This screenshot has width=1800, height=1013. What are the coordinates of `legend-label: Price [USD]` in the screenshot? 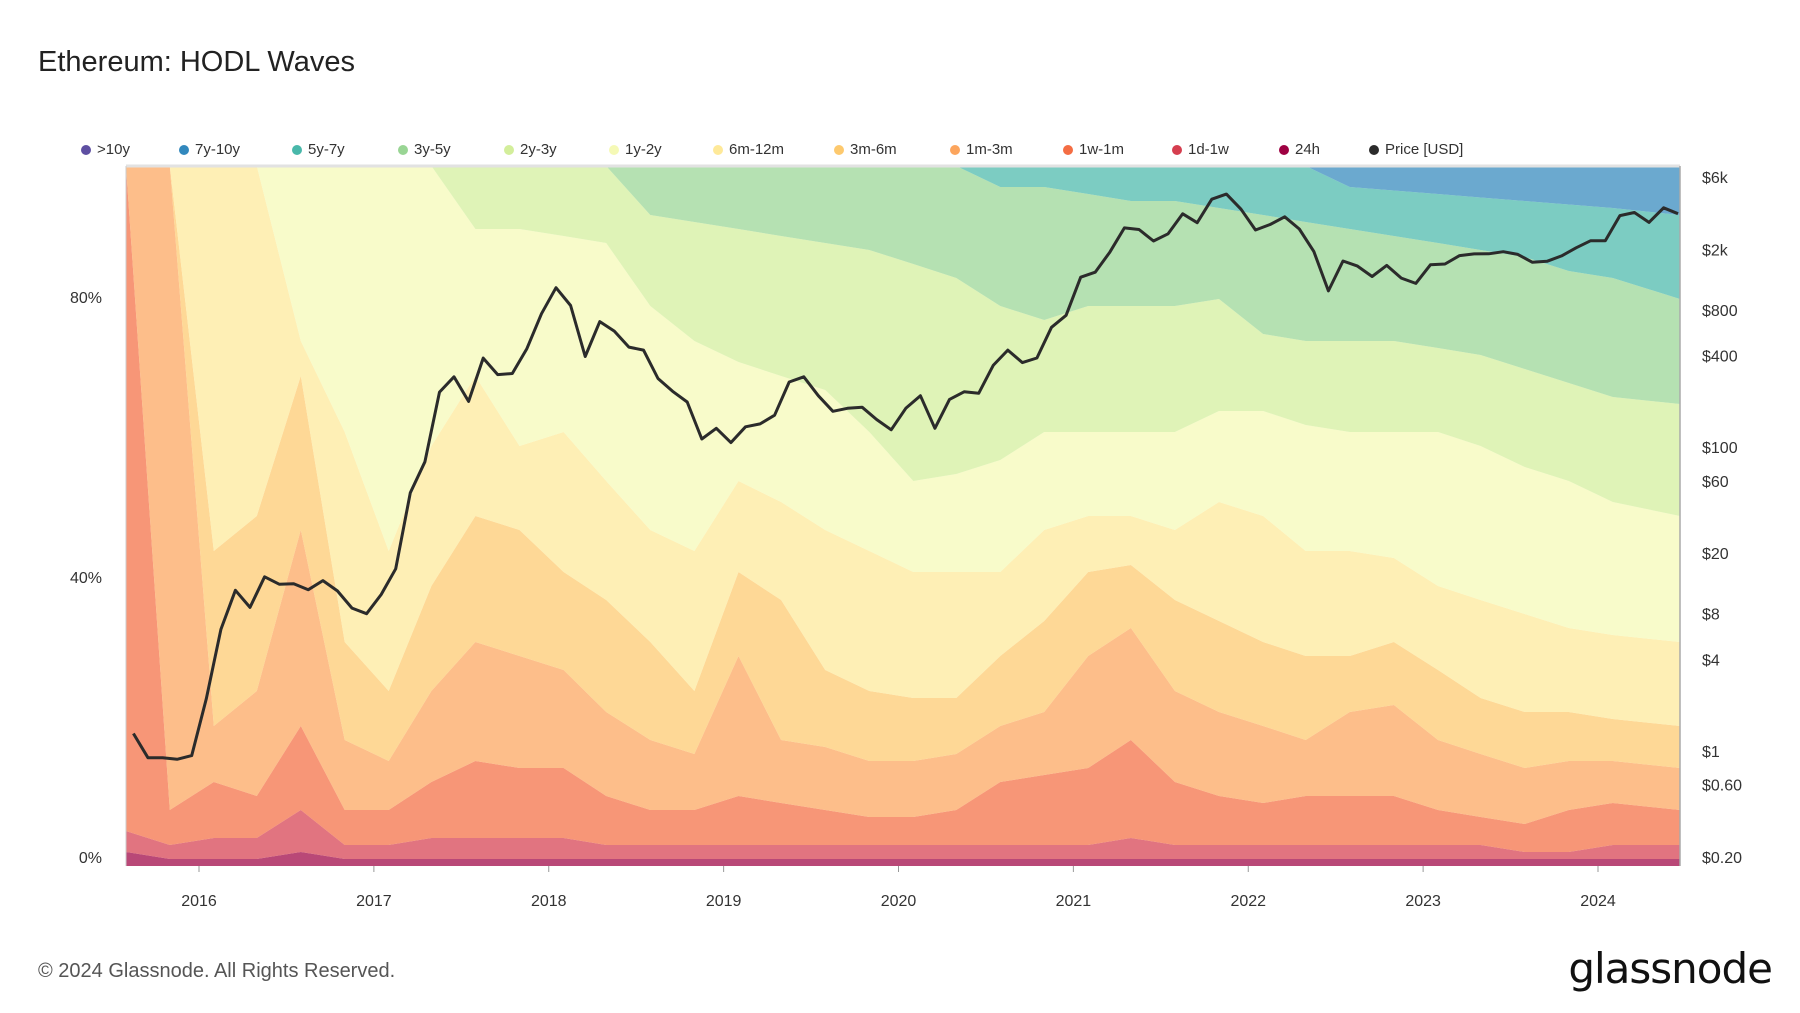 It's located at (1424, 149).